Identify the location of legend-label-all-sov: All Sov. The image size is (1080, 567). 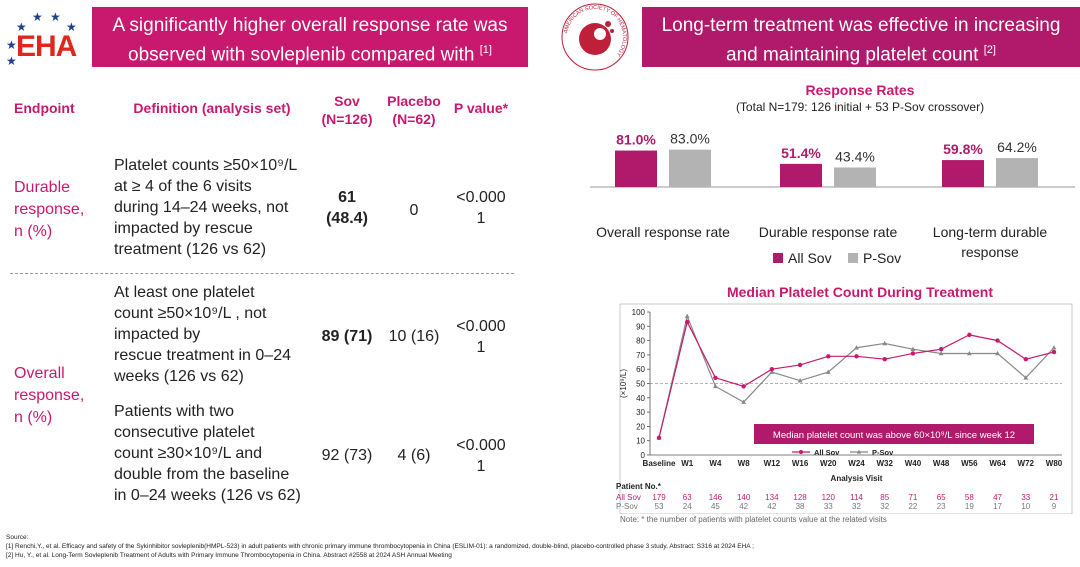
(827, 452).